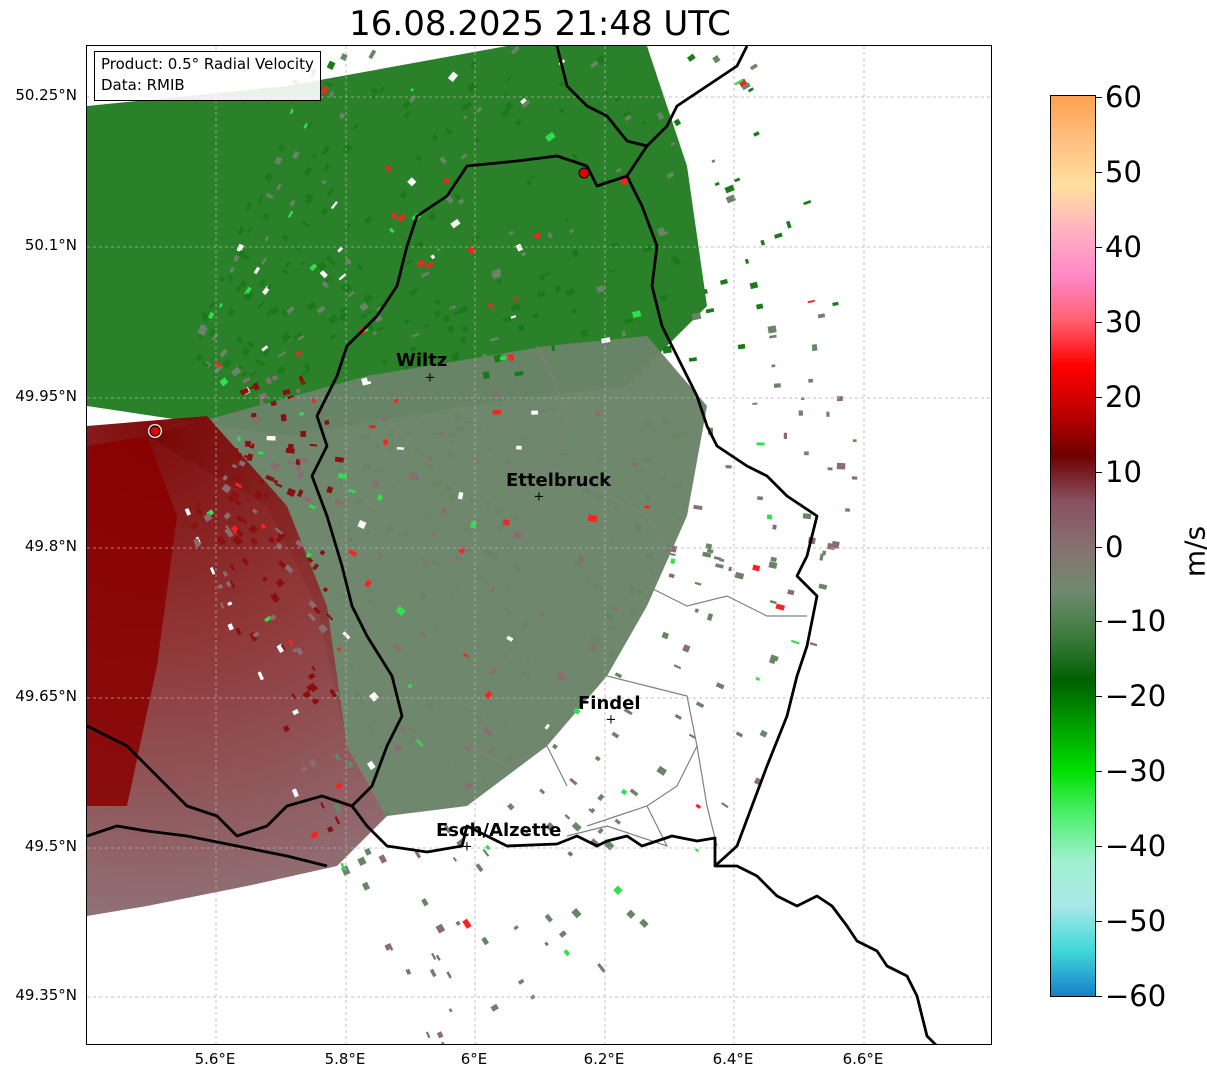  Describe the element at coordinates (50, 245) in the screenshot. I see `lat-tick-50.1: 50.1°N` at that location.